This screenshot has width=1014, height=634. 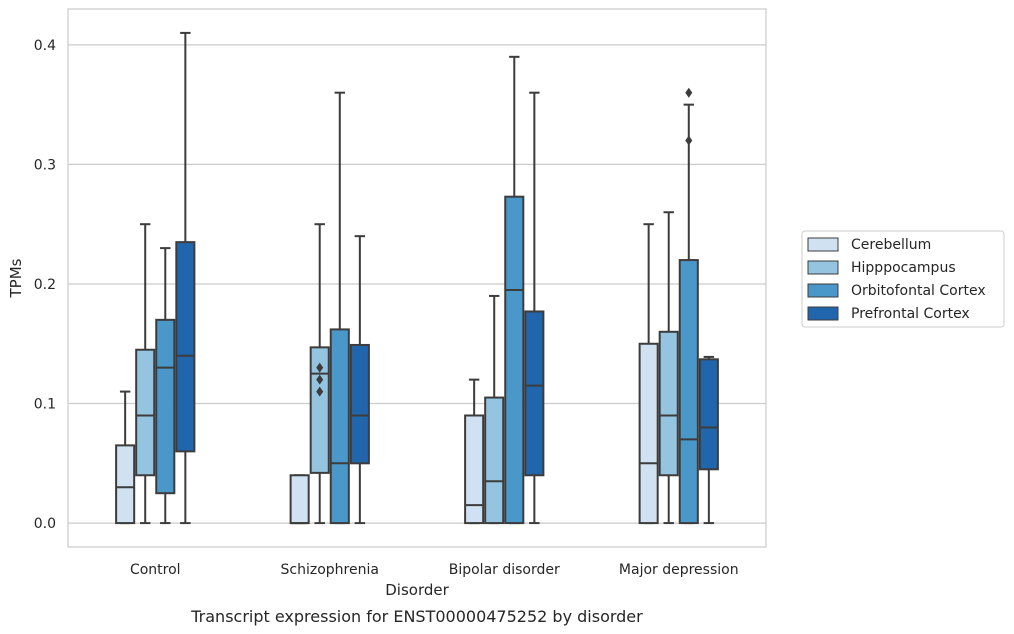 I want to click on legend-label: Prefrontal Cortex, so click(x=910, y=314).